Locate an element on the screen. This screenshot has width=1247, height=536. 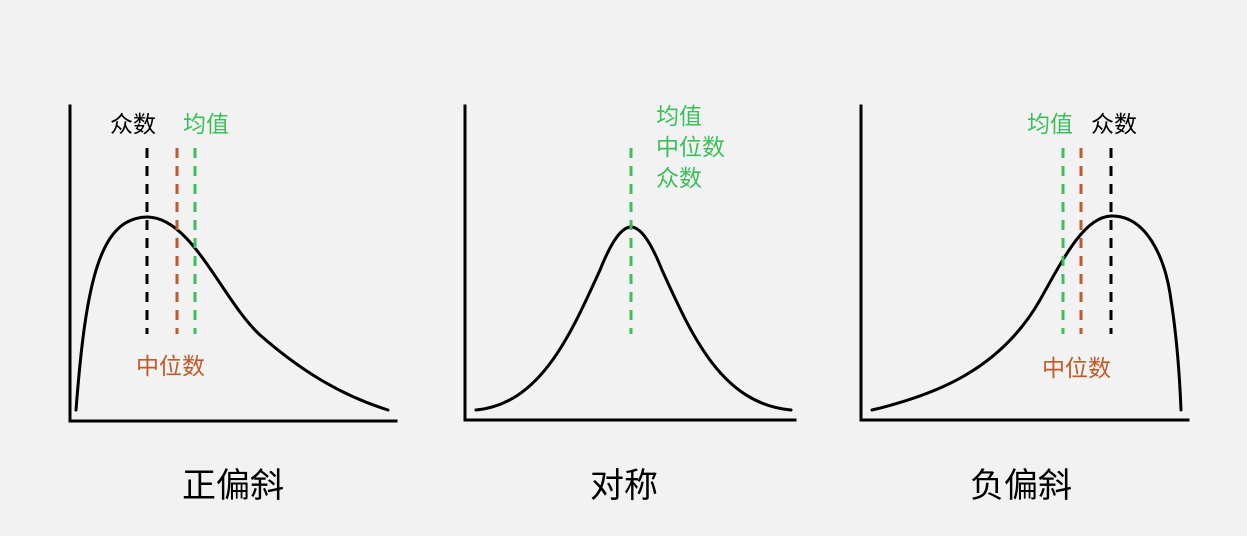
panel-caption: 对称 is located at coordinates (624, 486).